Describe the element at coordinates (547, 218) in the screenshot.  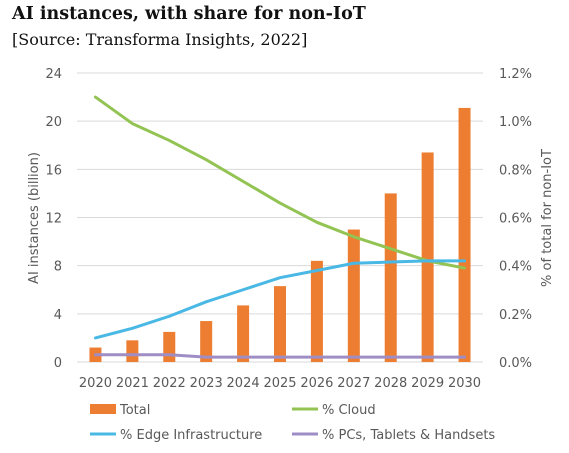
I see `y2-axis-label: % of total for non-IoT` at that location.